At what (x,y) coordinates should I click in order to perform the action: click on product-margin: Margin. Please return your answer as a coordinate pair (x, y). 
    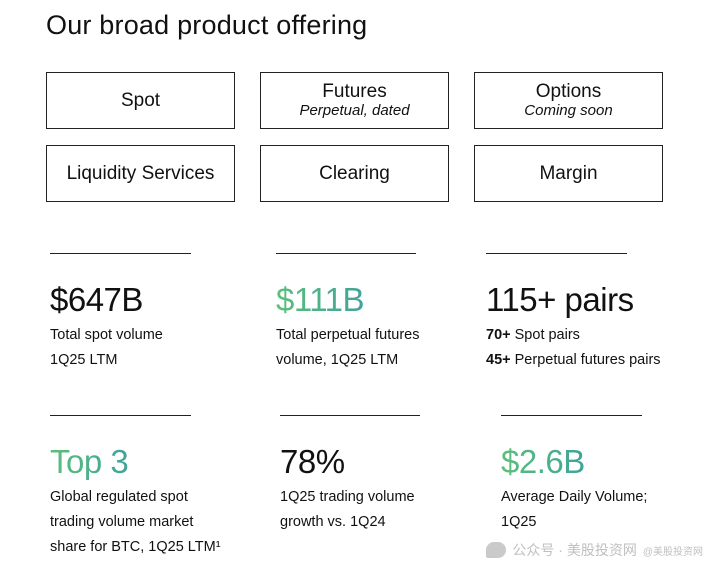
    Looking at the image, I should click on (568, 173).